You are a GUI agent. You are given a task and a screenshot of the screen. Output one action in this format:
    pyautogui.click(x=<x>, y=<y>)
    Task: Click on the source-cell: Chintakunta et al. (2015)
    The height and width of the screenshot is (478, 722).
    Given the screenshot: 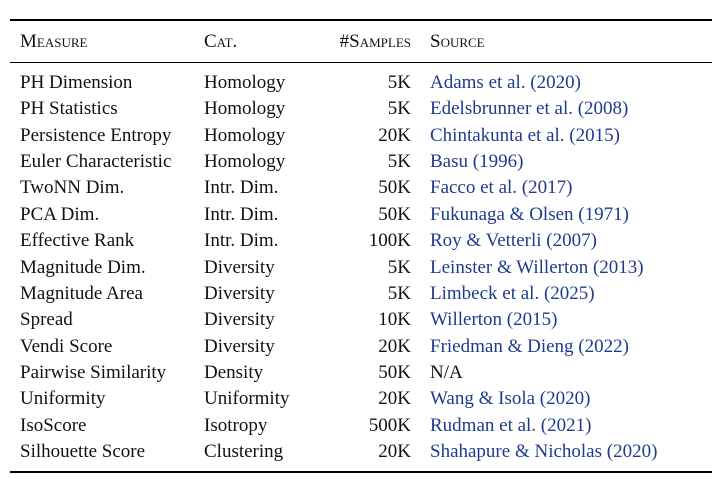 What is the action you would take?
    pyautogui.click(x=525, y=135)
    